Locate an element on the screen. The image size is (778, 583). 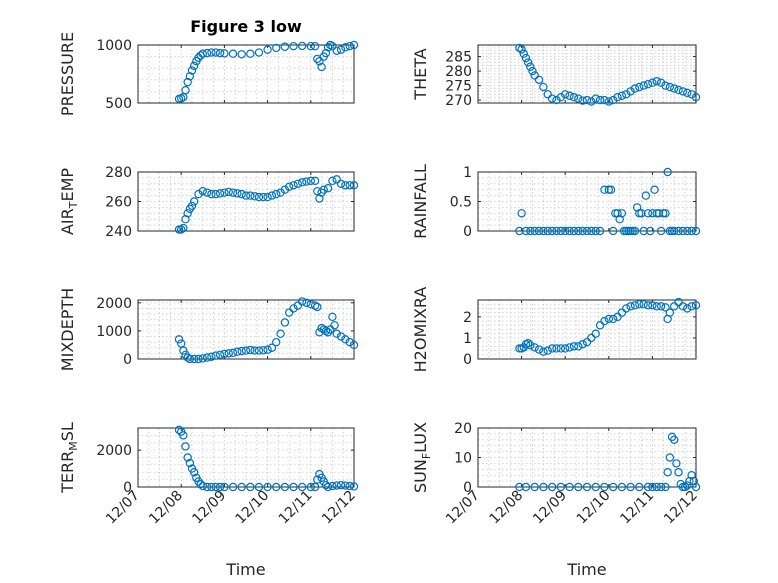
y-tick-label: 285 is located at coordinates (458, 58).